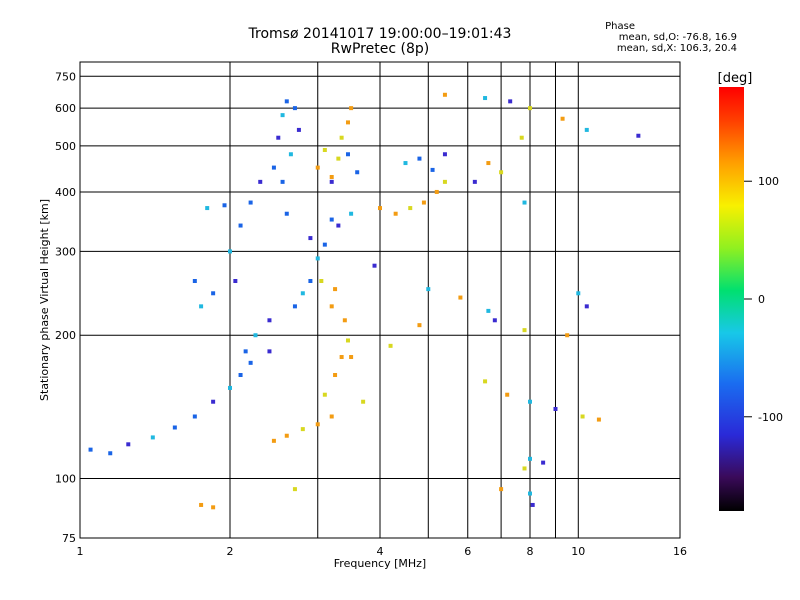 This screenshot has height=600, width=800. What do you see at coordinates (530, 551) in the screenshot?
I see `x-tick-label: 8` at bounding box center [530, 551].